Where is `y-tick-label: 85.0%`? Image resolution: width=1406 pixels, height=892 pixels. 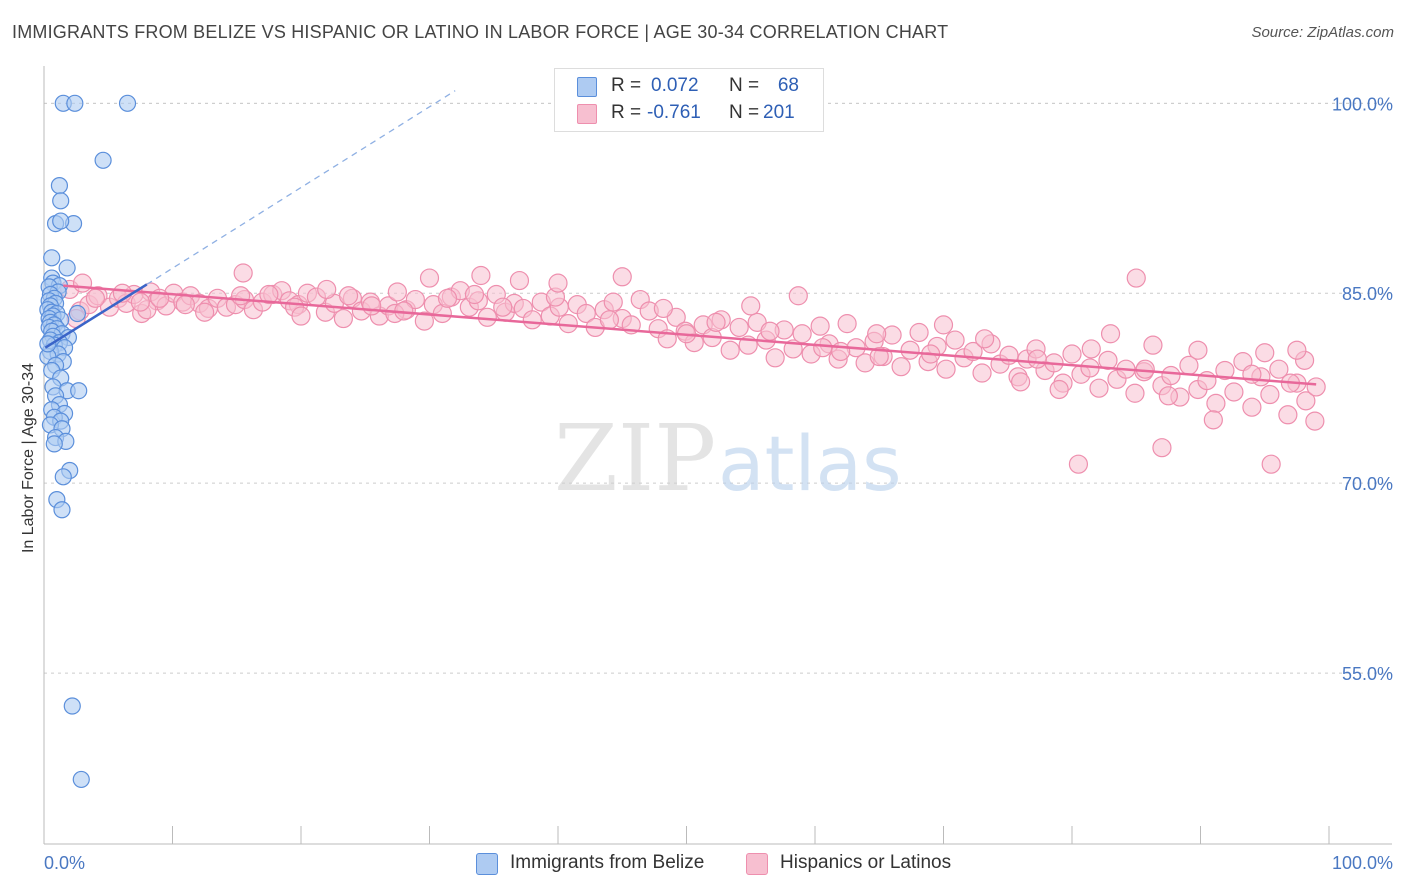 y-tick-label: 85.0% is located at coordinates (1367, 294).